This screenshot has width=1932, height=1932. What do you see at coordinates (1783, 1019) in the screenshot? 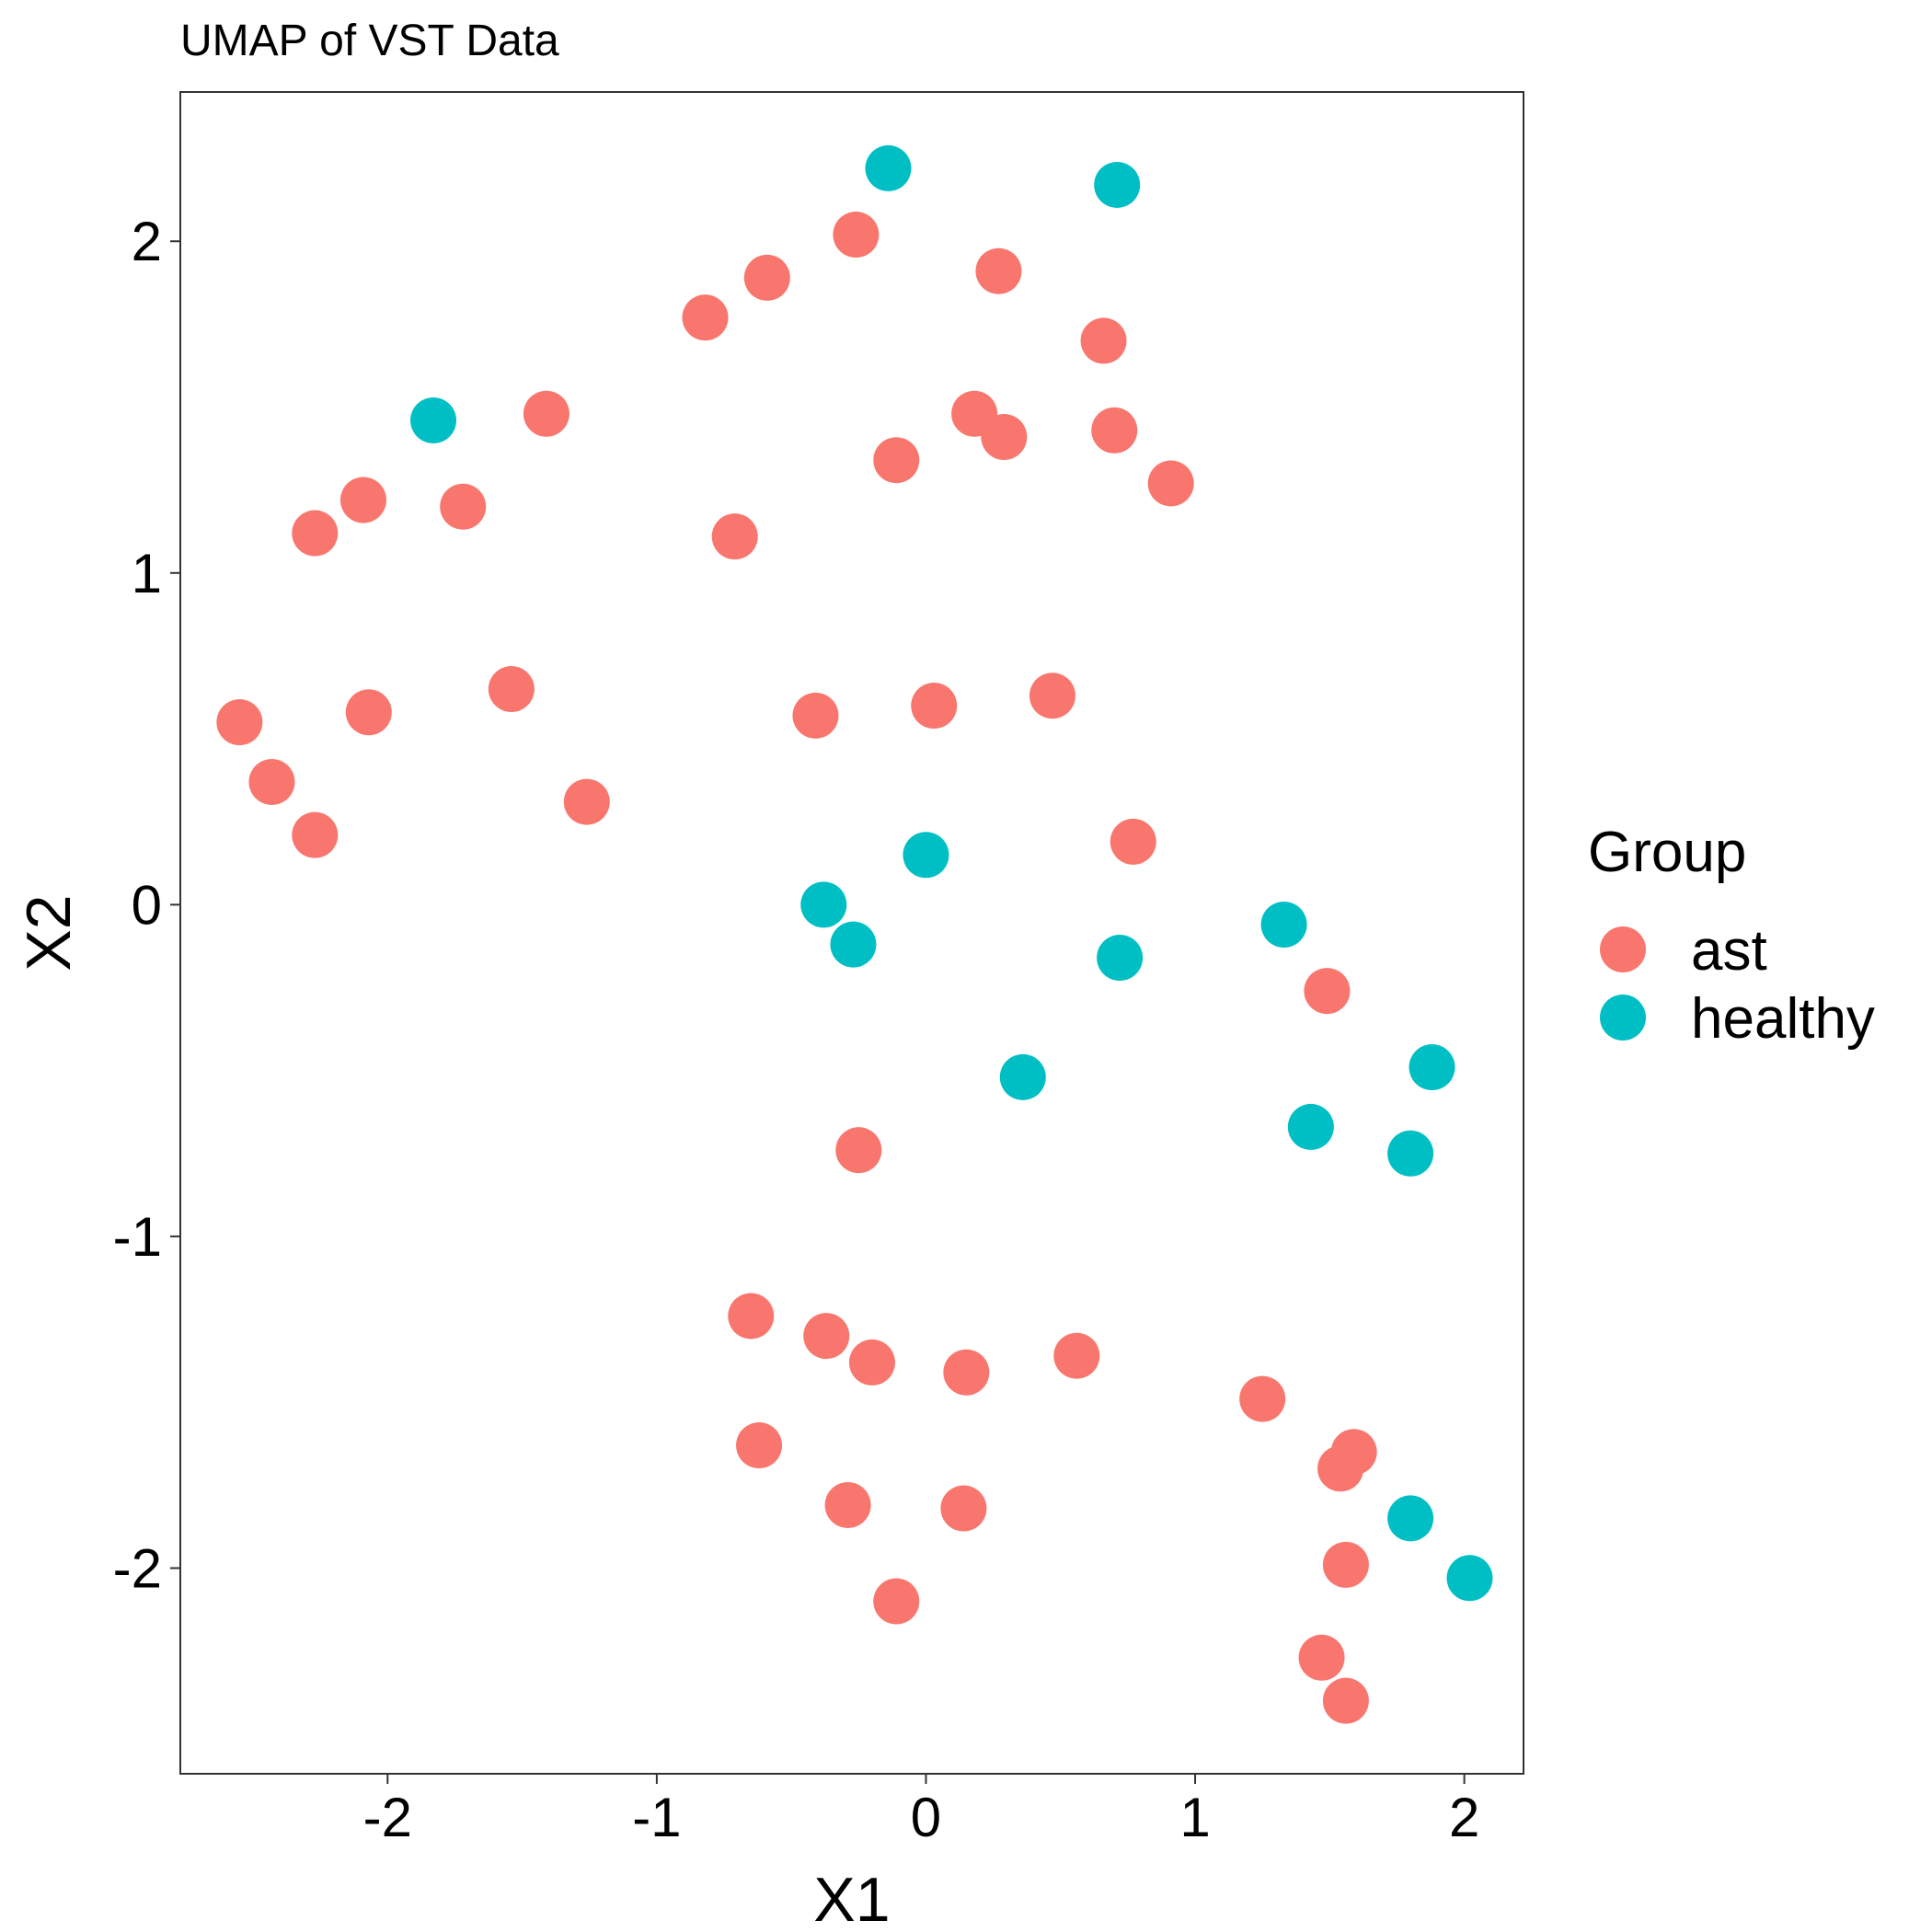
I see `legend-label-healthy: healthy` at bounding box center [1783, 1019].